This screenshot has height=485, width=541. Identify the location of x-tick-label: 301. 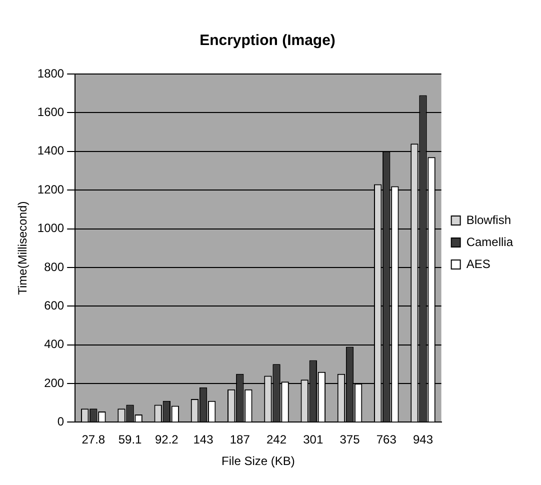
(313, 439).